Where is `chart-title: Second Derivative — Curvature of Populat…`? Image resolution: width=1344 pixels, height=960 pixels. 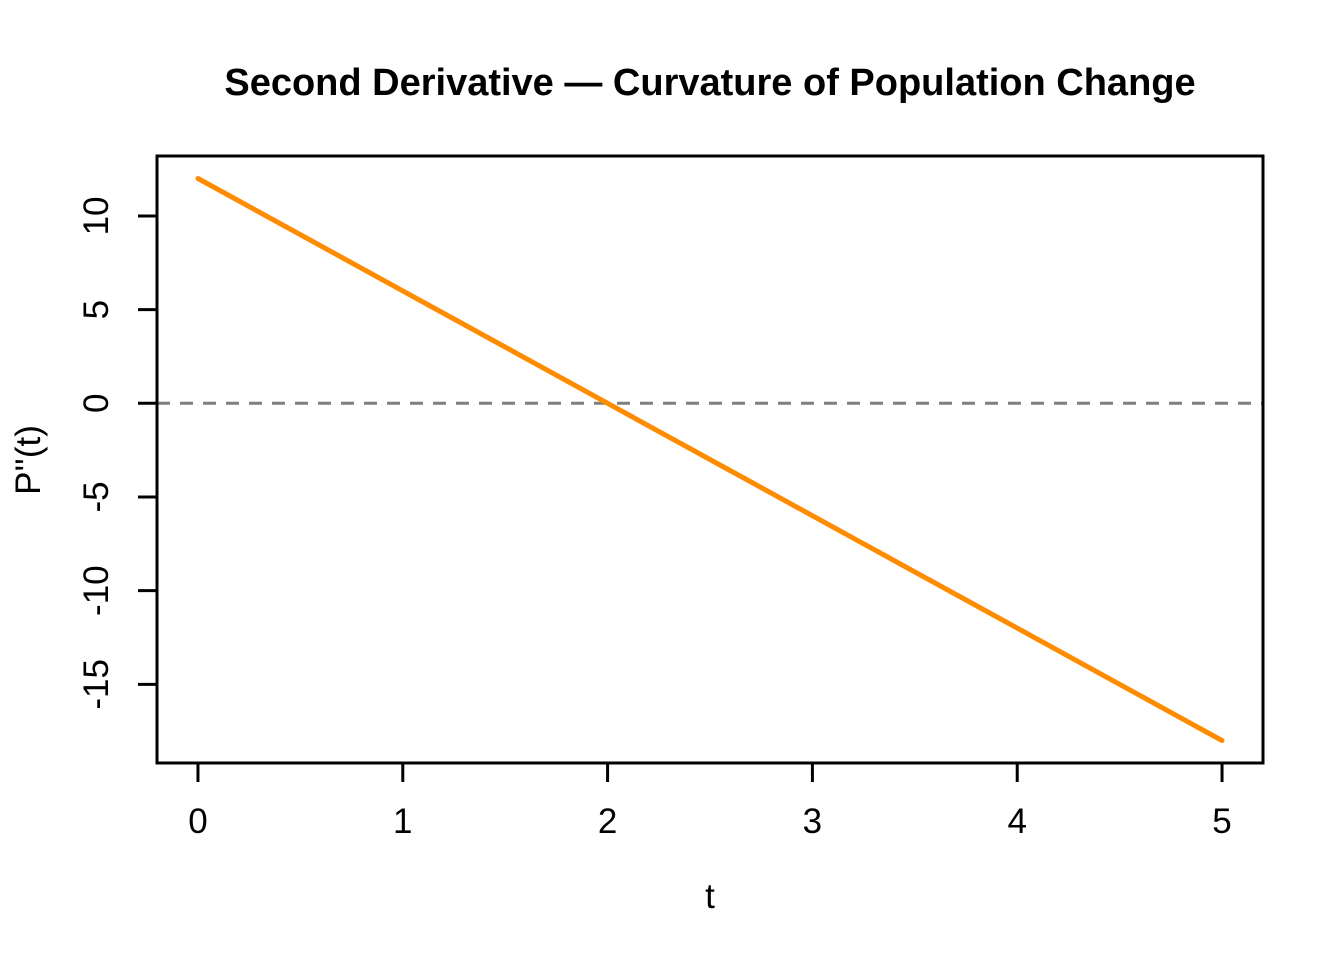 chart-title: Second Derivative — Curvature of Populat… is located at coordinates (709, 83).